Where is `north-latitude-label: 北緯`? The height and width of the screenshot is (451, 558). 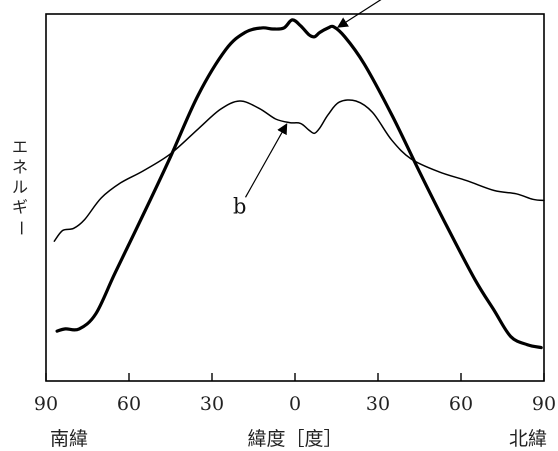
north-latitude-label: 北緯 is located at coordinates (528, 439).